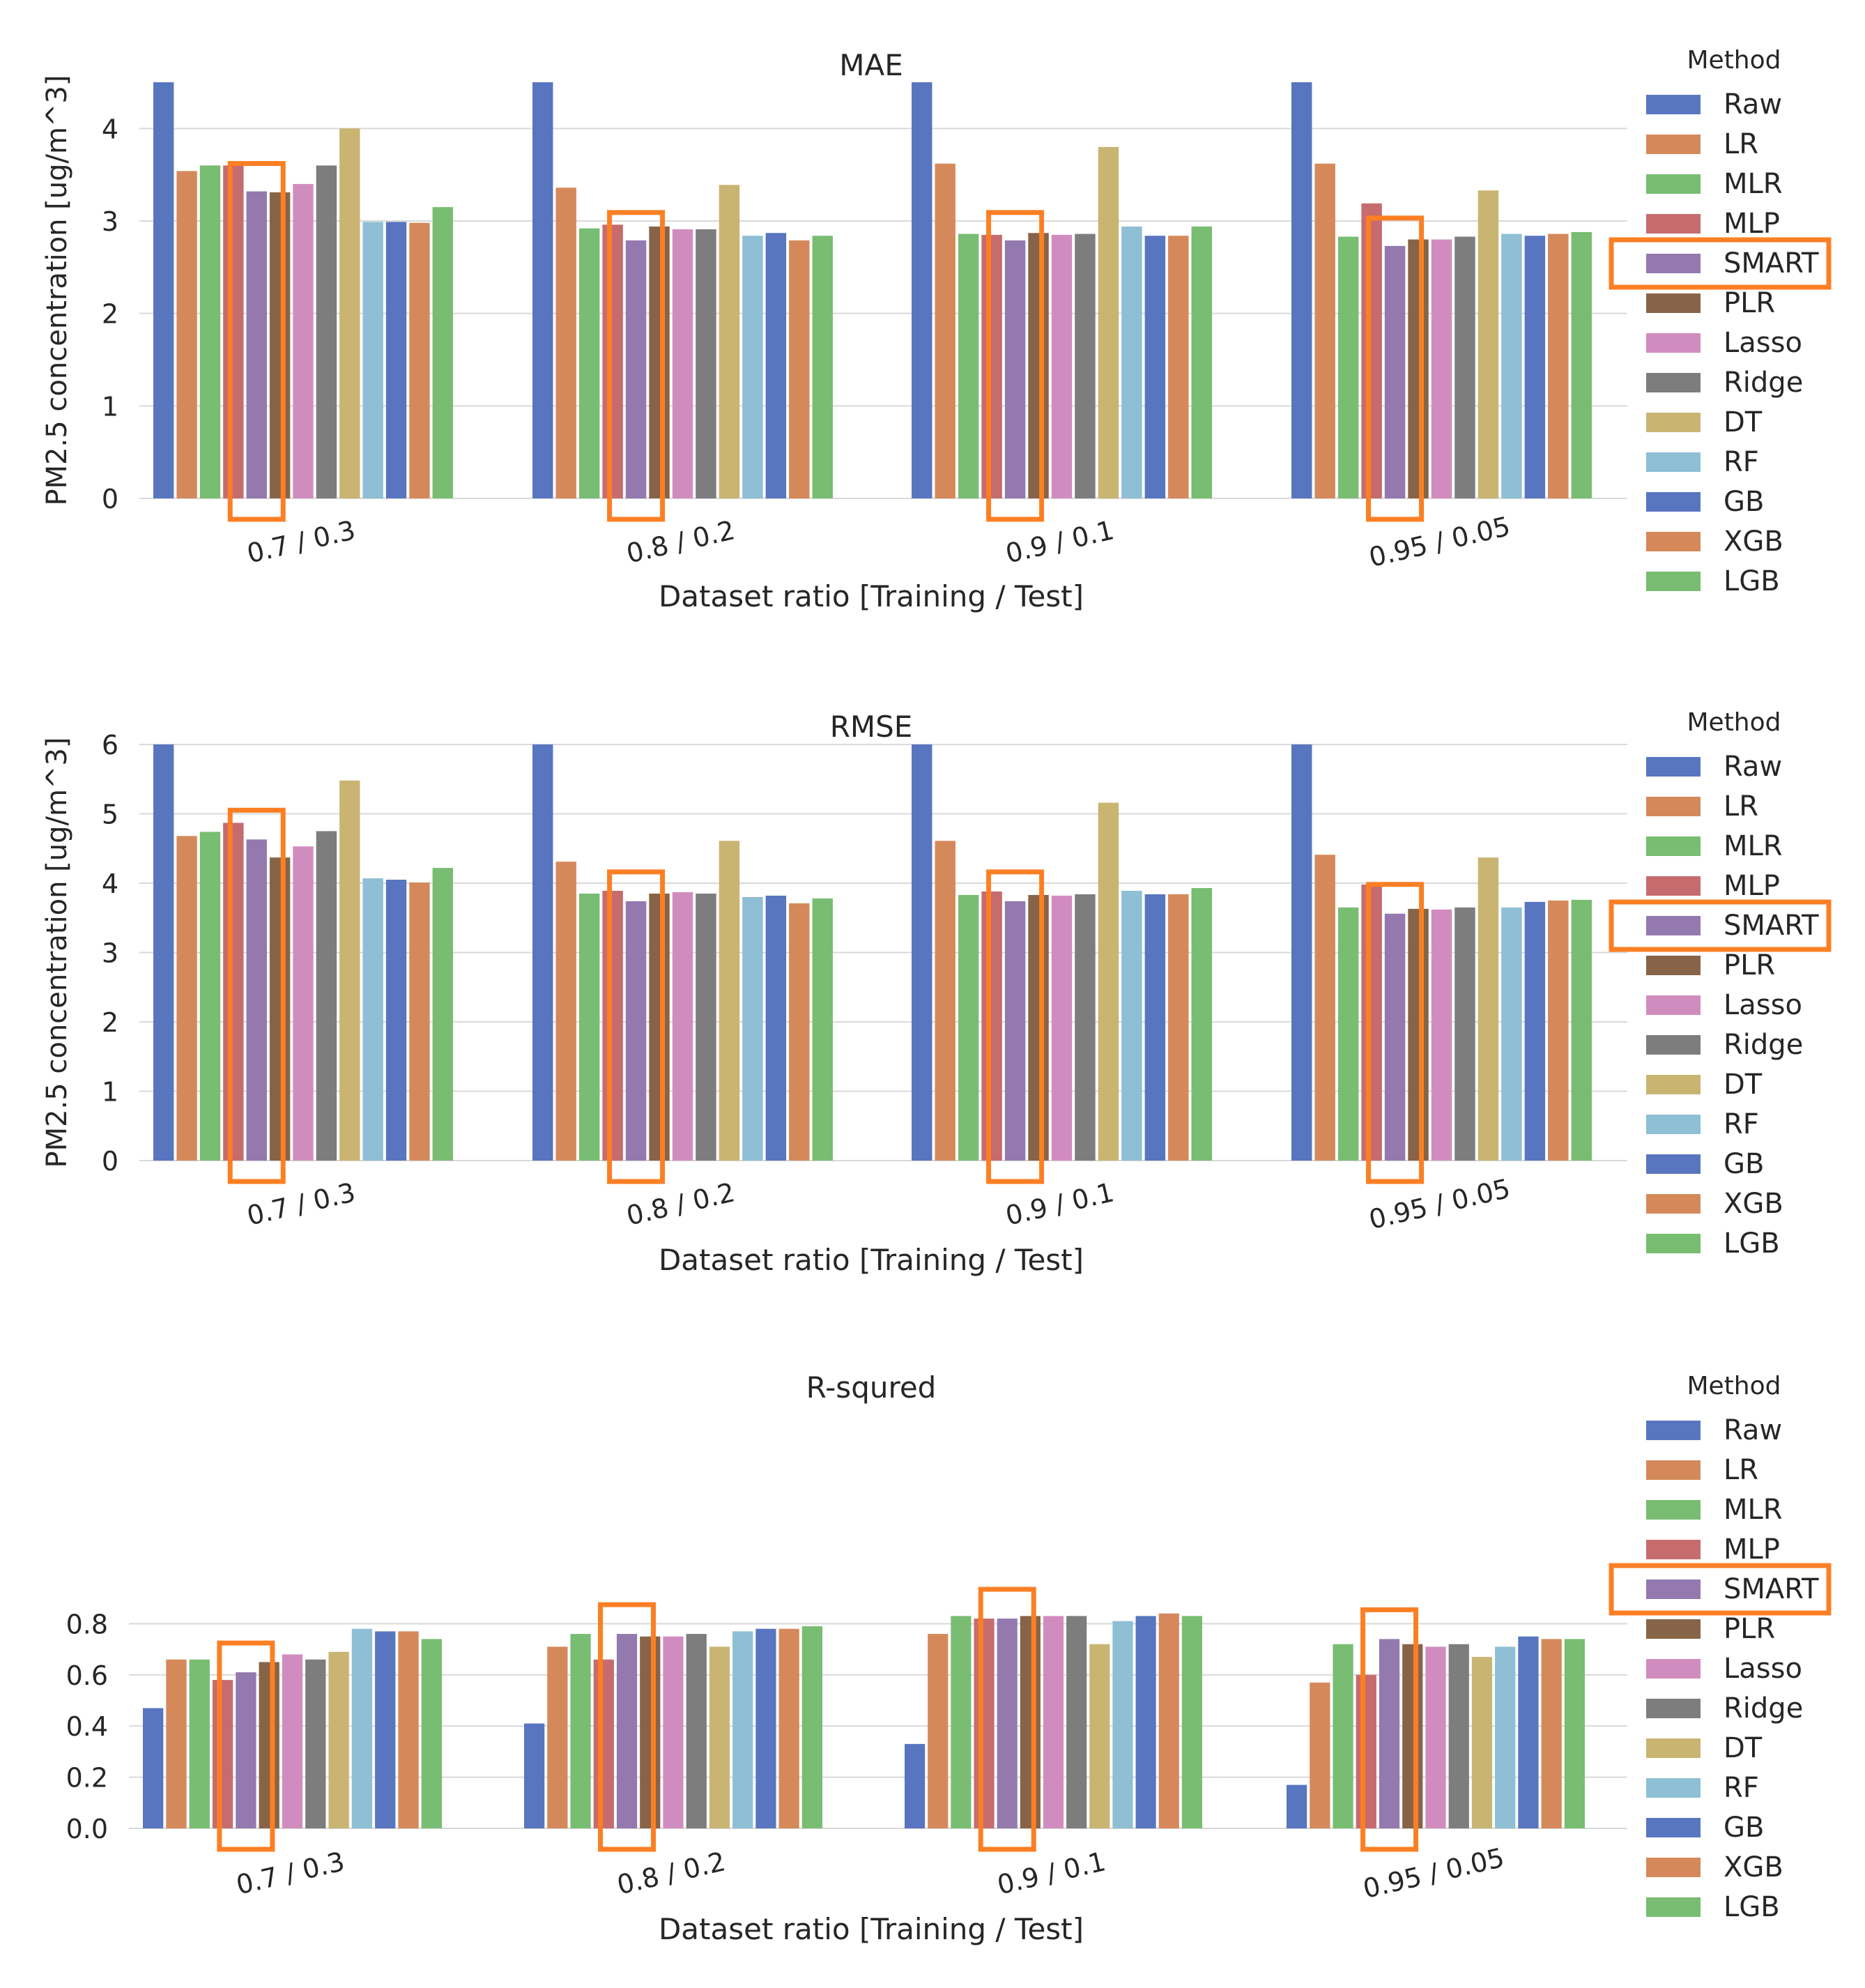 This screenshot has height=1988, width=1865. I want to click on y-tick-label: 0.2, so click(87, 1778).